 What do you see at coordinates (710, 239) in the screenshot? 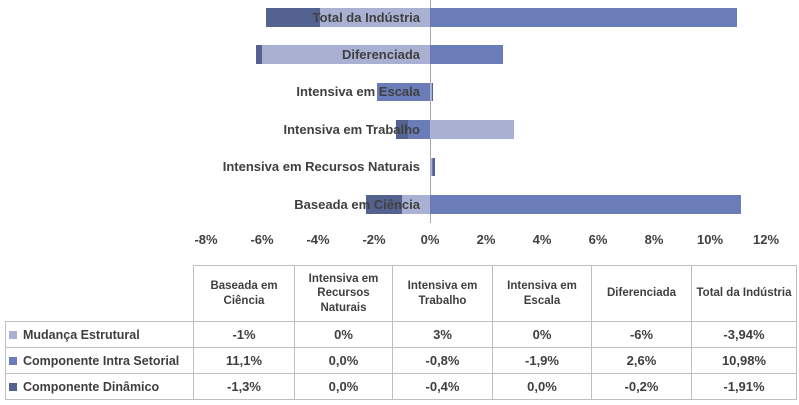
I see `x-tick-10-: 10%` at bounding box center [710, 239].